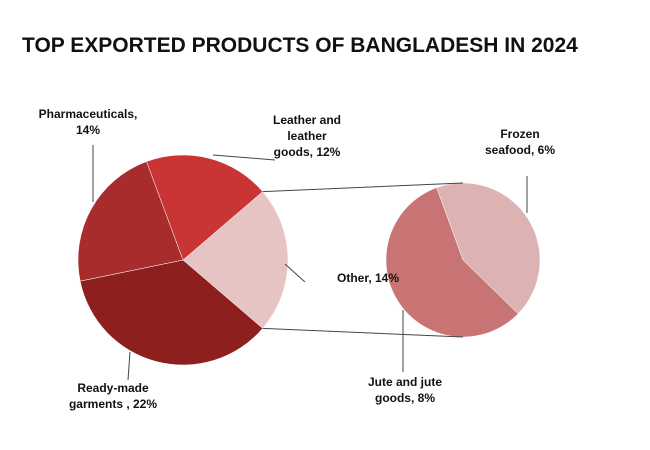 The image size is (650, 450). What do you see at coordinates (519, 134) in the screenshot?
I see `data-label: Frozen` at bounding box center [519, 134].